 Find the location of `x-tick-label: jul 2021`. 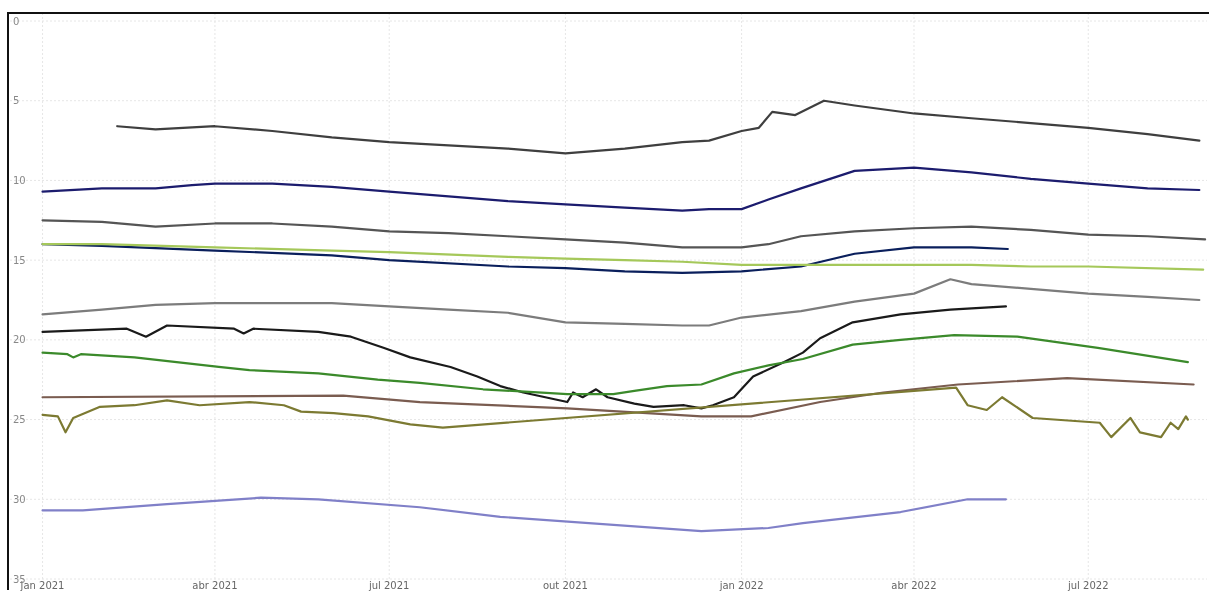

x-tick-label: jul 2021 is located at coordinates (388, 585).